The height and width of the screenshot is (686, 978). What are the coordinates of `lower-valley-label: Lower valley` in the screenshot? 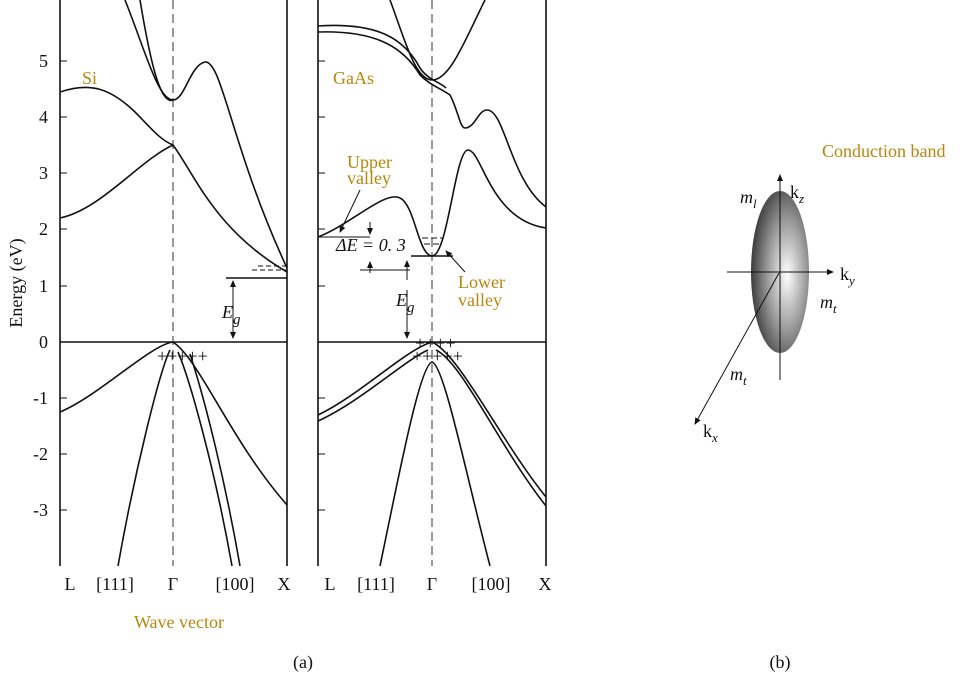 It's located at (481, 291).